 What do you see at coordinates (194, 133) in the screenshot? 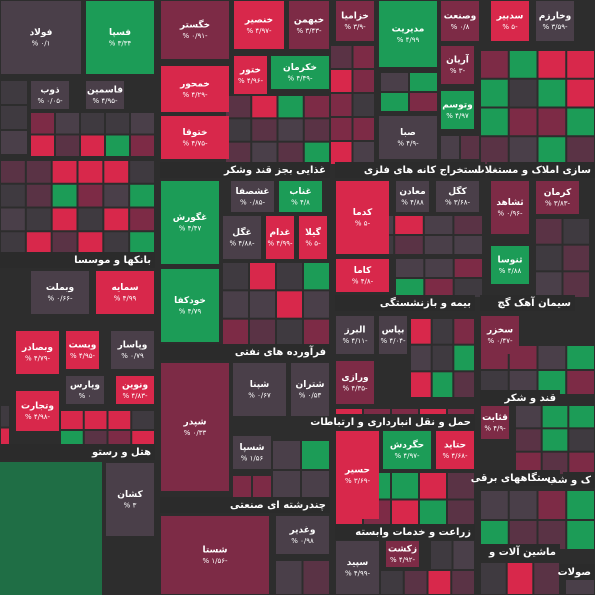
I see `tile-name: ختوقا` at bounding box center [194, 133].